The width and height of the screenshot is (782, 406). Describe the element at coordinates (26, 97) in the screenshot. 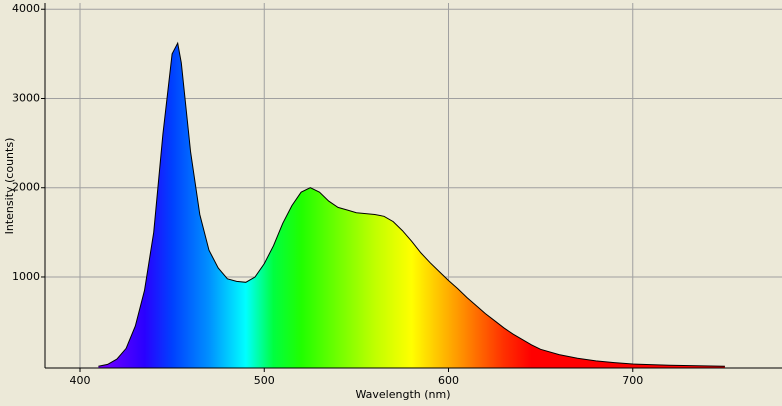

I see `y-tick-label: 3000` at that location.